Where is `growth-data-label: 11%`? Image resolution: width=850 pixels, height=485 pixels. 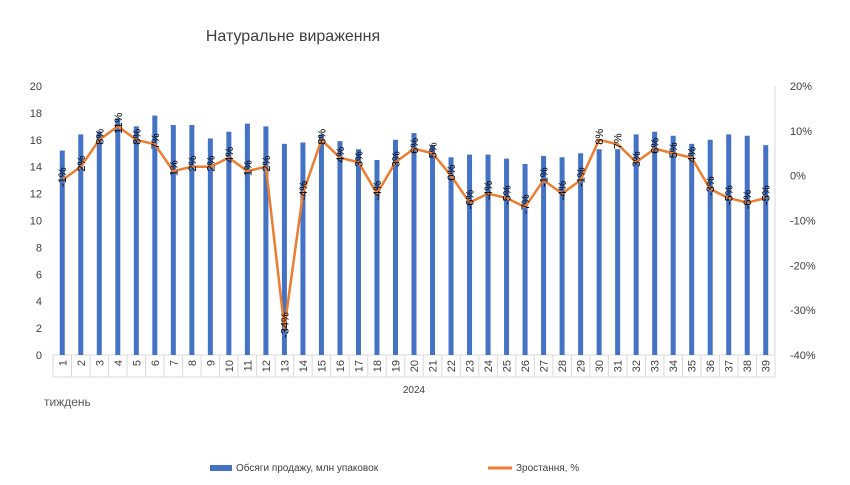 growth-data-label: 11% is located at coordinates (119, 123).